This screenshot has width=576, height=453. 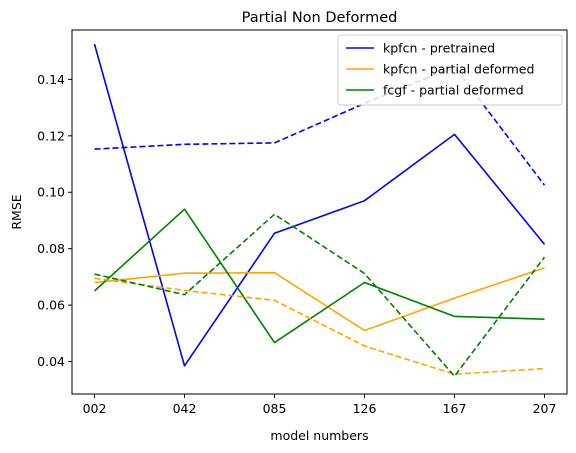 I want to click on x-axis-label: model numbers, so click(x=319, y=435).